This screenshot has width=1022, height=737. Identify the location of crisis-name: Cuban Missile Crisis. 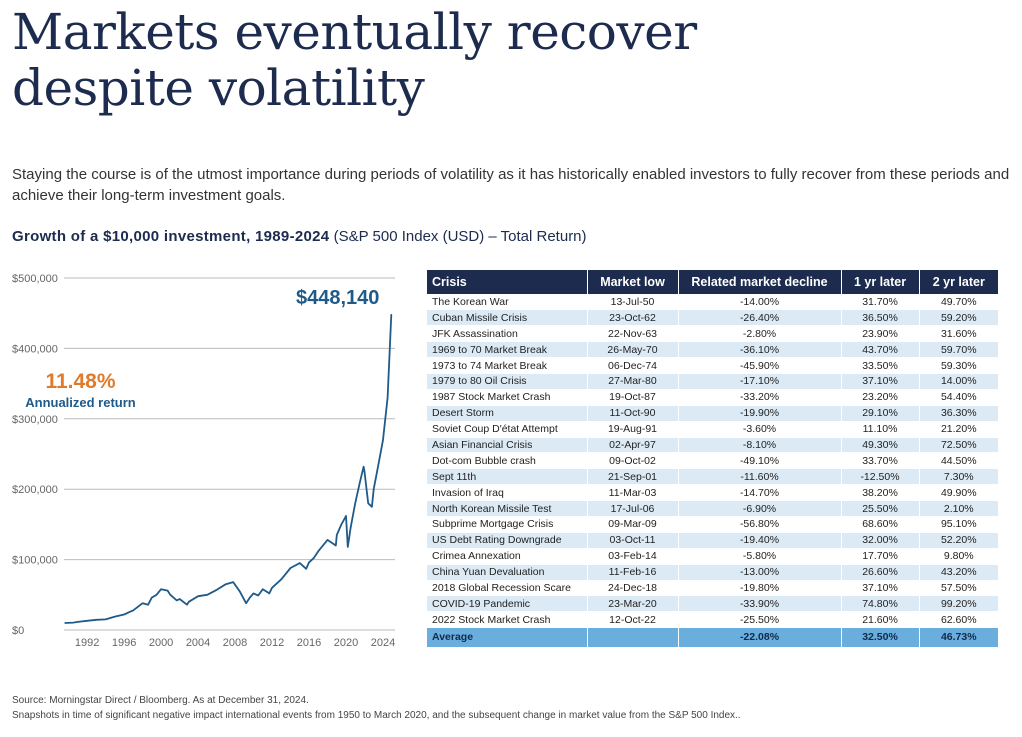
(507, 318).